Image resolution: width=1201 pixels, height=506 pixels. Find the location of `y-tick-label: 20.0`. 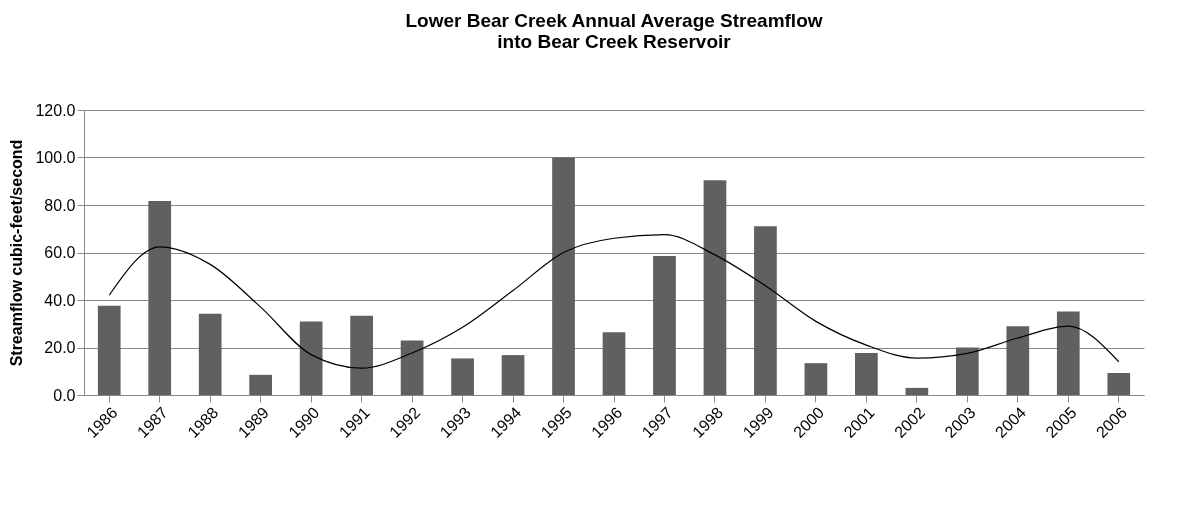

y-tick-label: 20.0 is located at coordinates (60, 347).